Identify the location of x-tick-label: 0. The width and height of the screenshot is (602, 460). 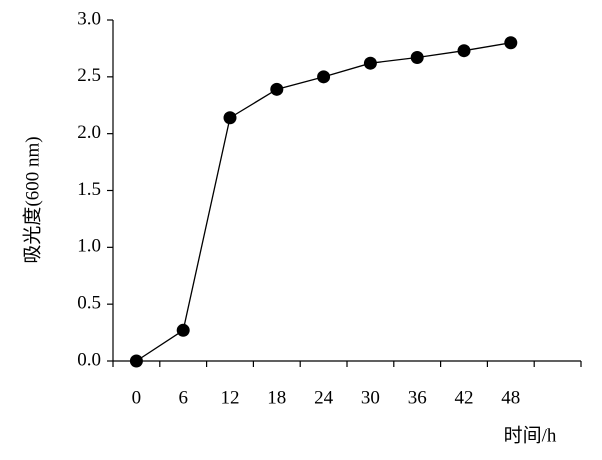
(137, 397).